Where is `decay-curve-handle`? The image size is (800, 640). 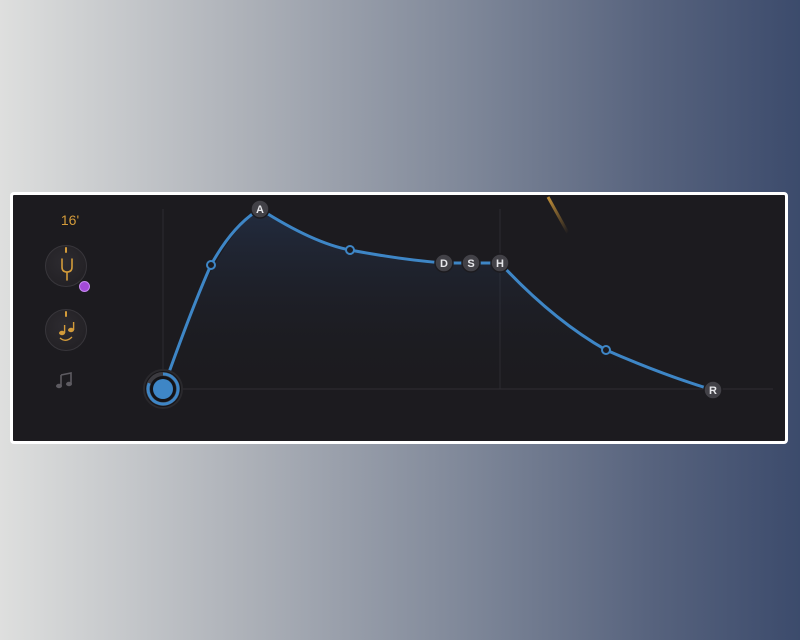 decay-curve-handle is located at coordinates (350, 250).